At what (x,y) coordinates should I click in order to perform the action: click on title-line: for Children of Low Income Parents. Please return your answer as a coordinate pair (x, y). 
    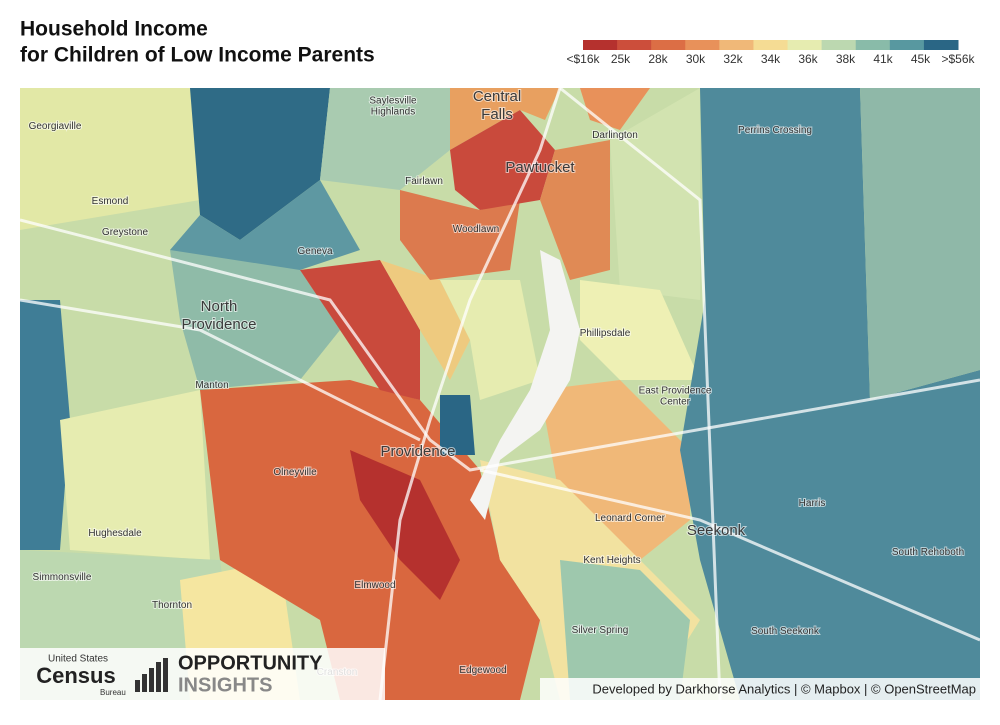
    Looking at the image, I should click on (197, 55).